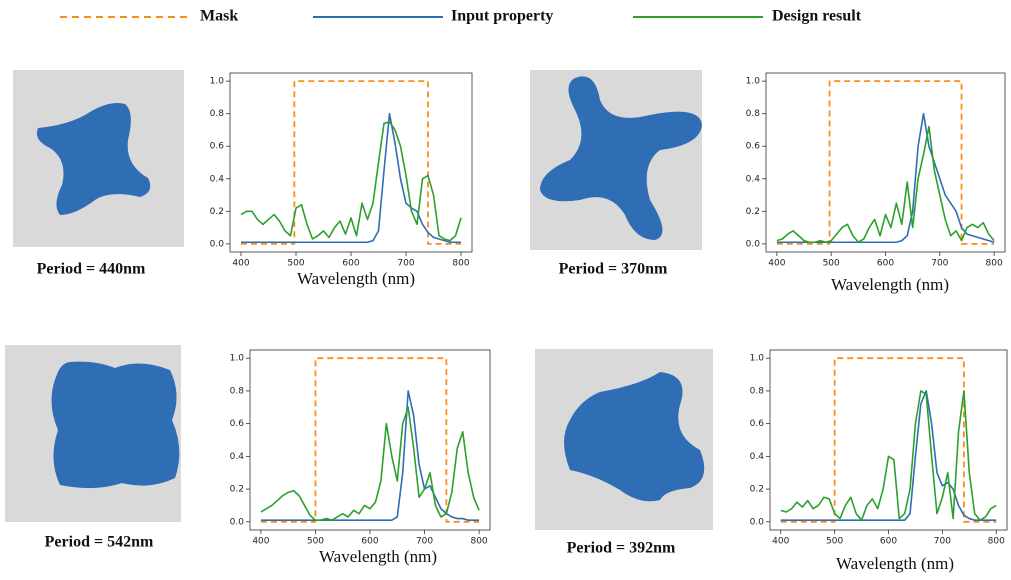  What do you see at coordinates (502, 16) in the screenshot?
I see `legend-label: Input property` at bounding box center [502, 16].